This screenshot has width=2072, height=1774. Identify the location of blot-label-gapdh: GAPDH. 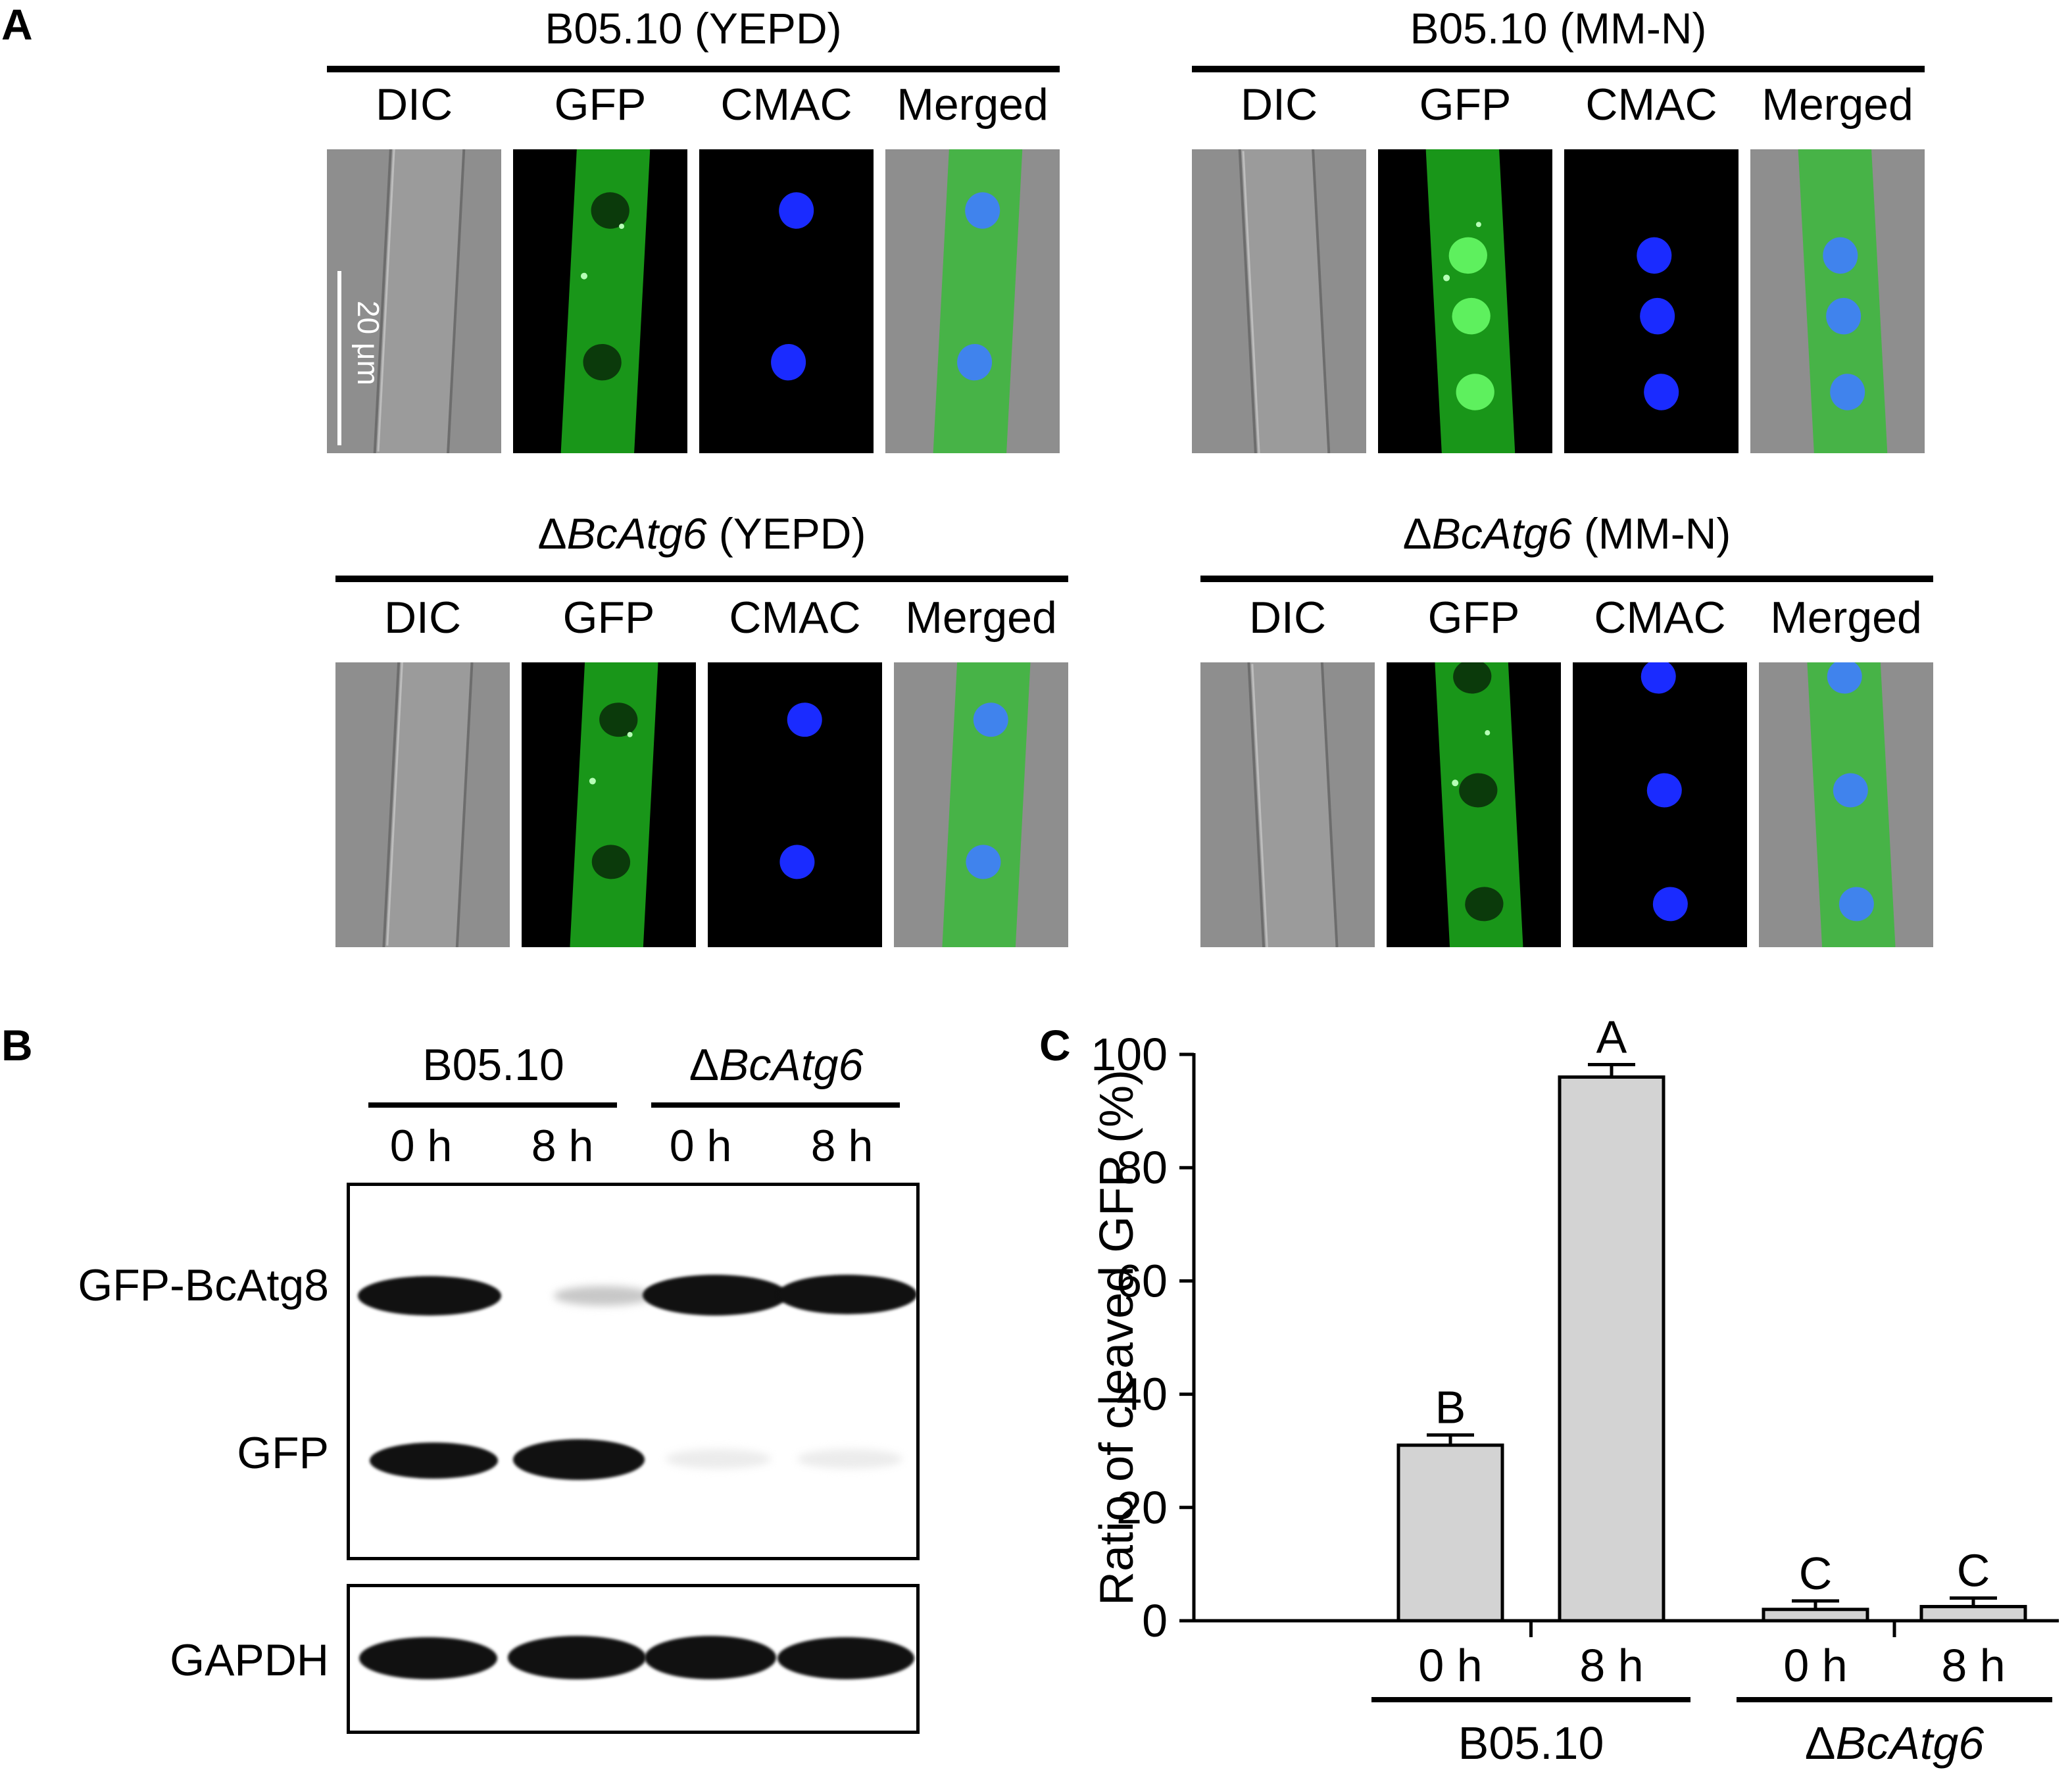
(249, 1660).